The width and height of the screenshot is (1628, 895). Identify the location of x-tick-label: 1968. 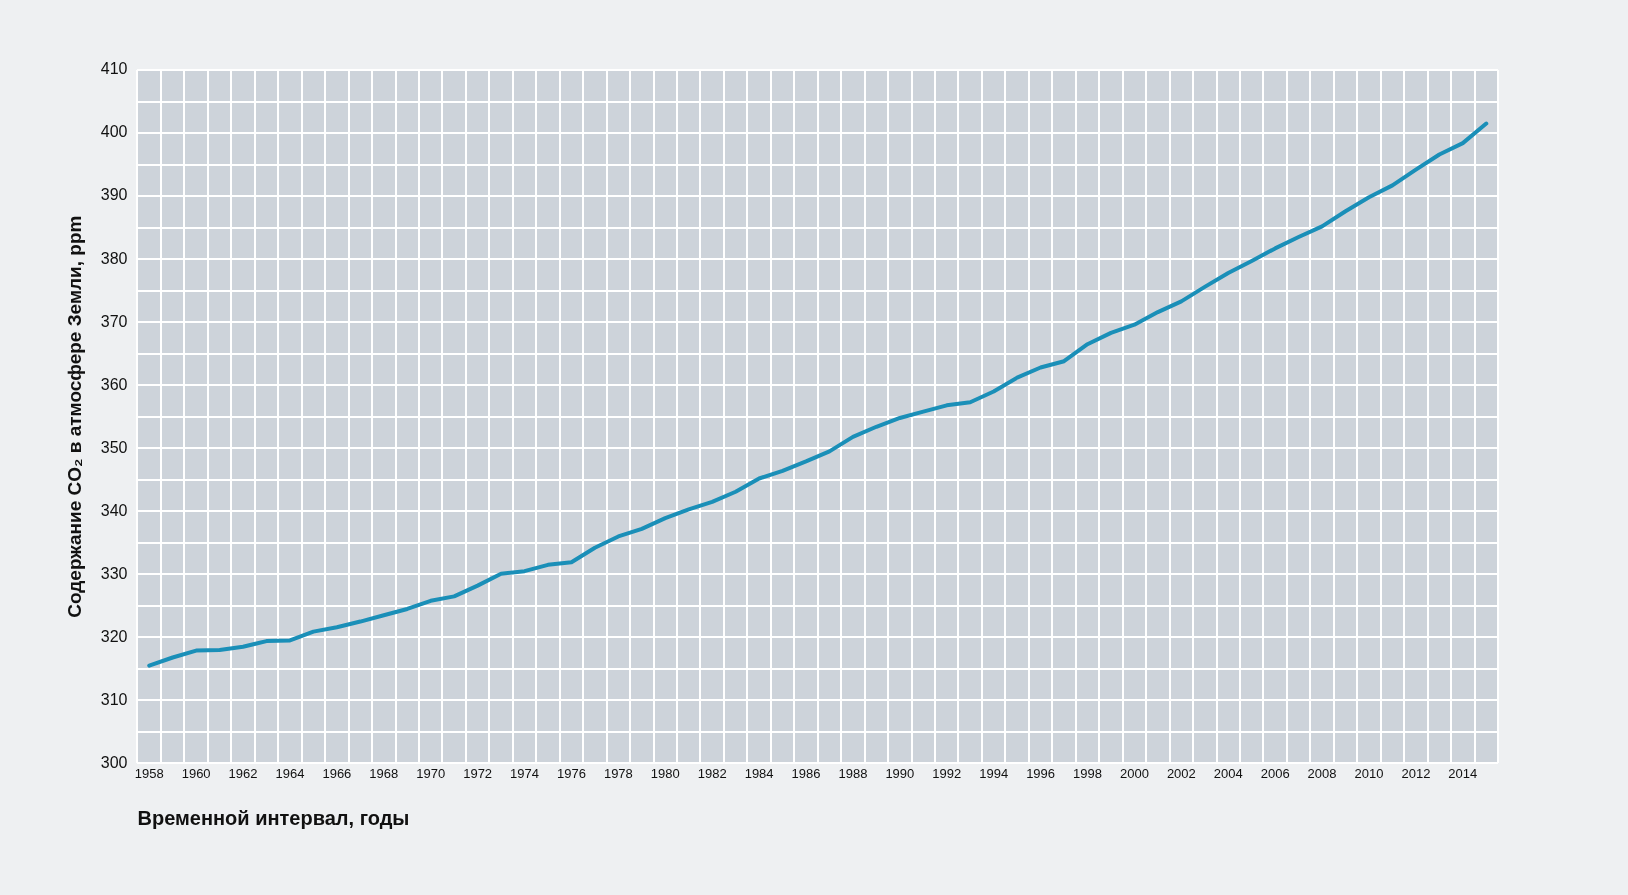
(384, 773).